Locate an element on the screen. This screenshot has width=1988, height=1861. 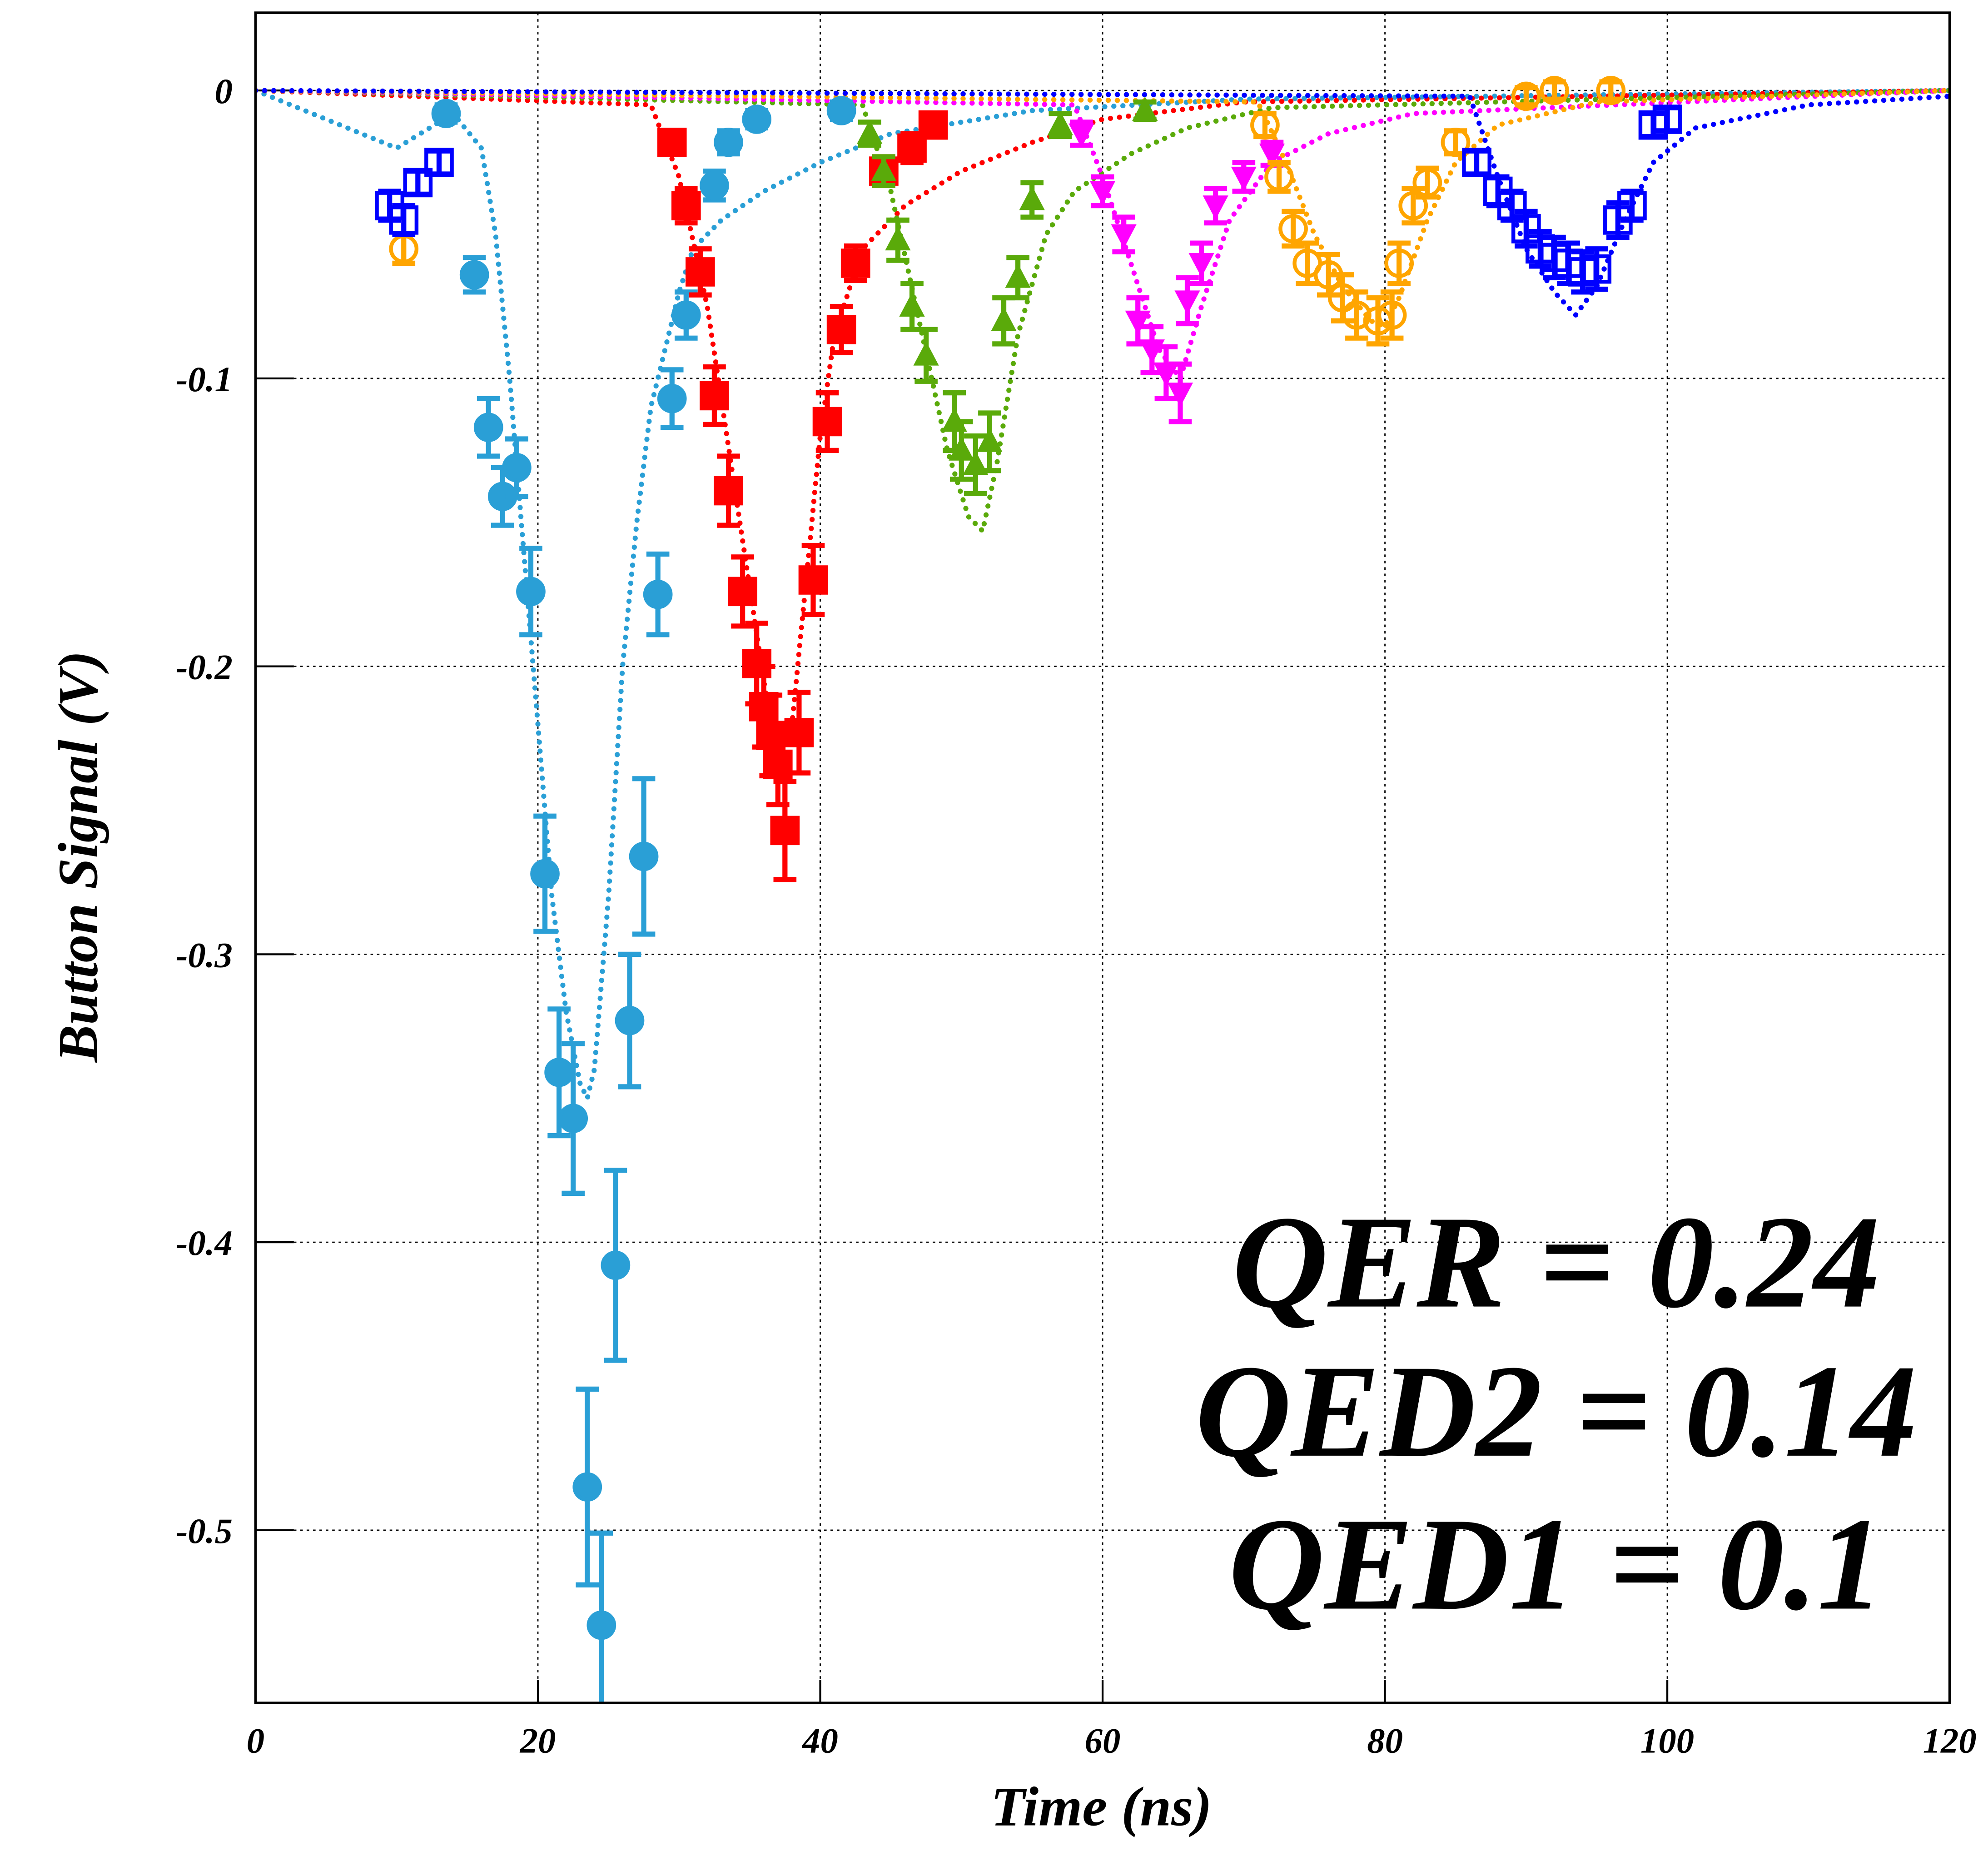
y-tick-label: -0.1 is located at coordinates (204, 379).